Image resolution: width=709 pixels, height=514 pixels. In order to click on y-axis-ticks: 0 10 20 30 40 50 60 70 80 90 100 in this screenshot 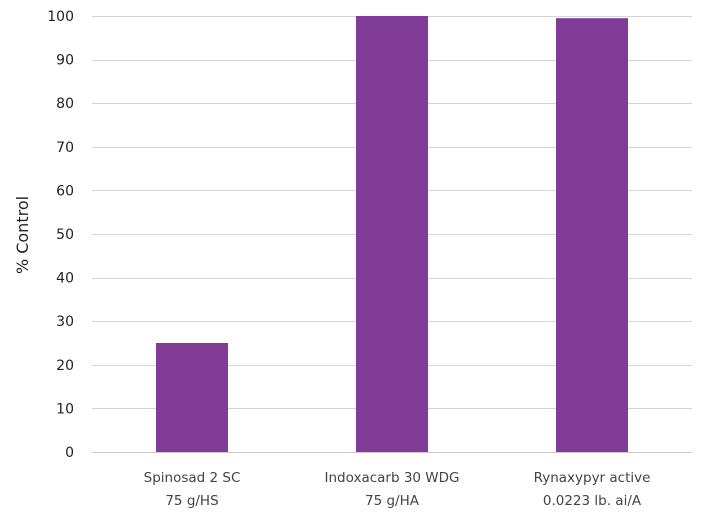, I will do `click(60, 235)`.